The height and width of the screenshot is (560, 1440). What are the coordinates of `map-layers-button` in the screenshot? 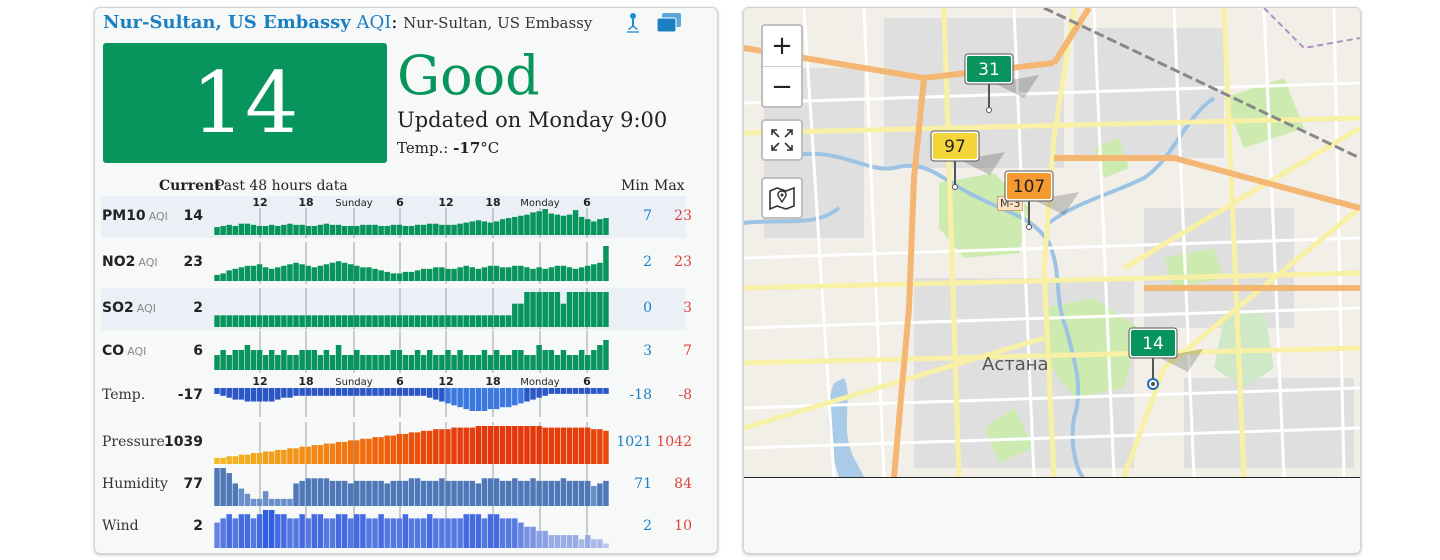 It's located at (782, 198).